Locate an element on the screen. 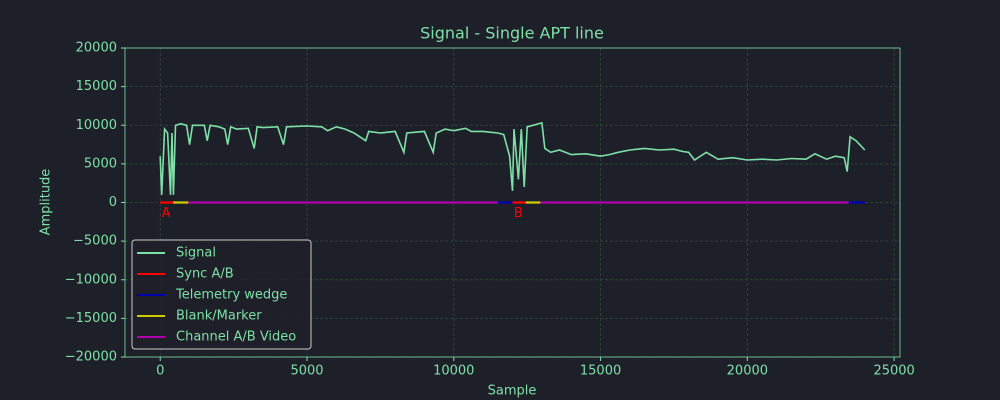  y-tick-label: 5000 is located at coordinates (100, 163).